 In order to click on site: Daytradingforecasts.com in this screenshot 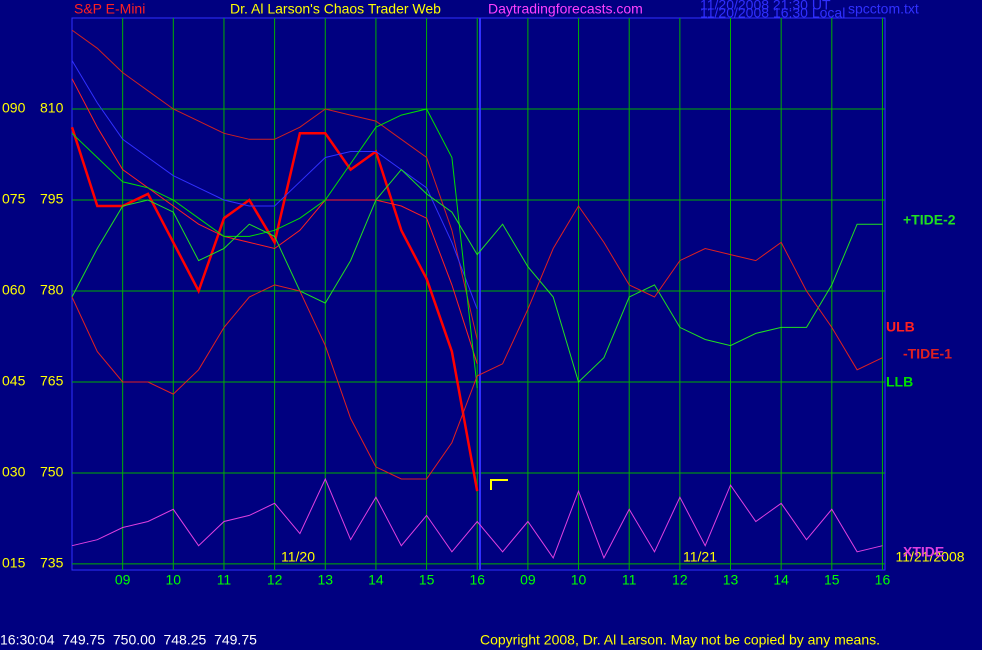, I will do `click(565, 9)`.